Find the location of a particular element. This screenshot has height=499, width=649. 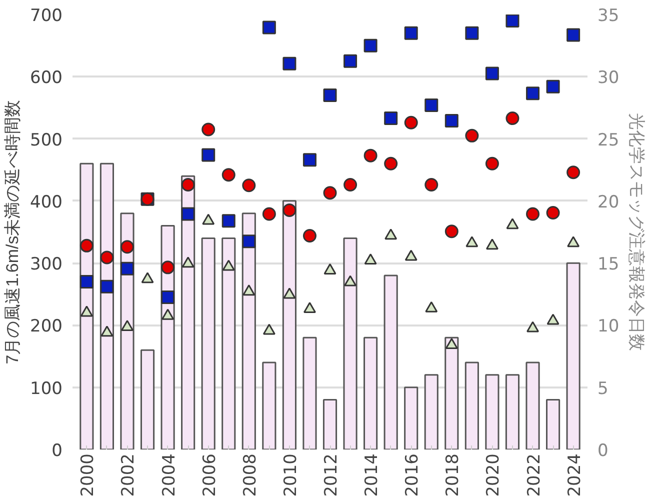

y-tick-label: 700 is located at coordinates (46, 16).